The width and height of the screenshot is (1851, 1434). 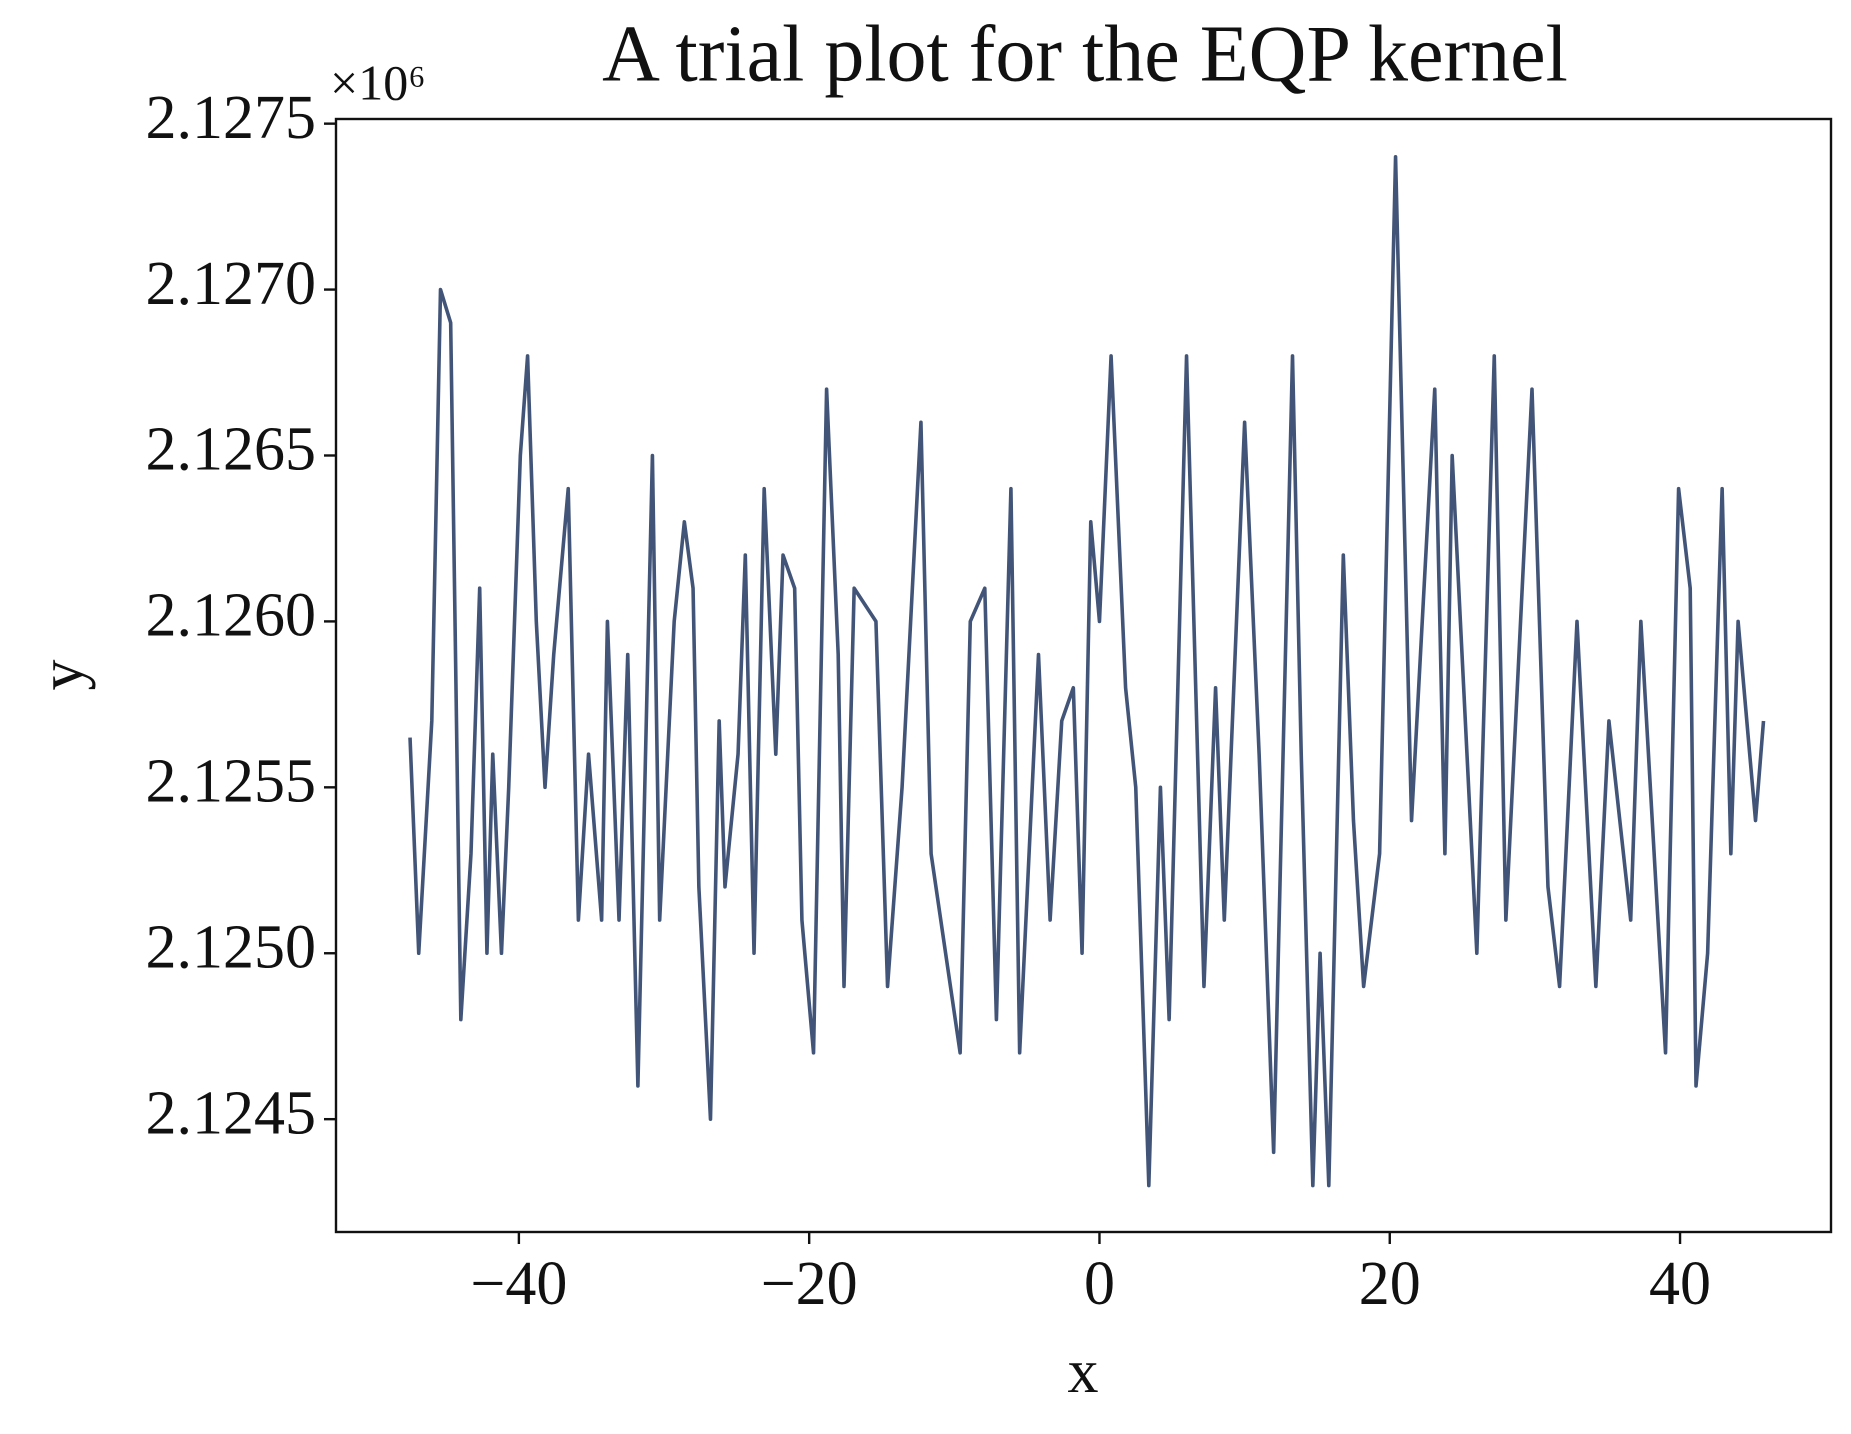 What do you see at coordinates (231, 118) in the screenshot?
I see `y-tick-label: 2.1275` at bounding box center [231, 118].